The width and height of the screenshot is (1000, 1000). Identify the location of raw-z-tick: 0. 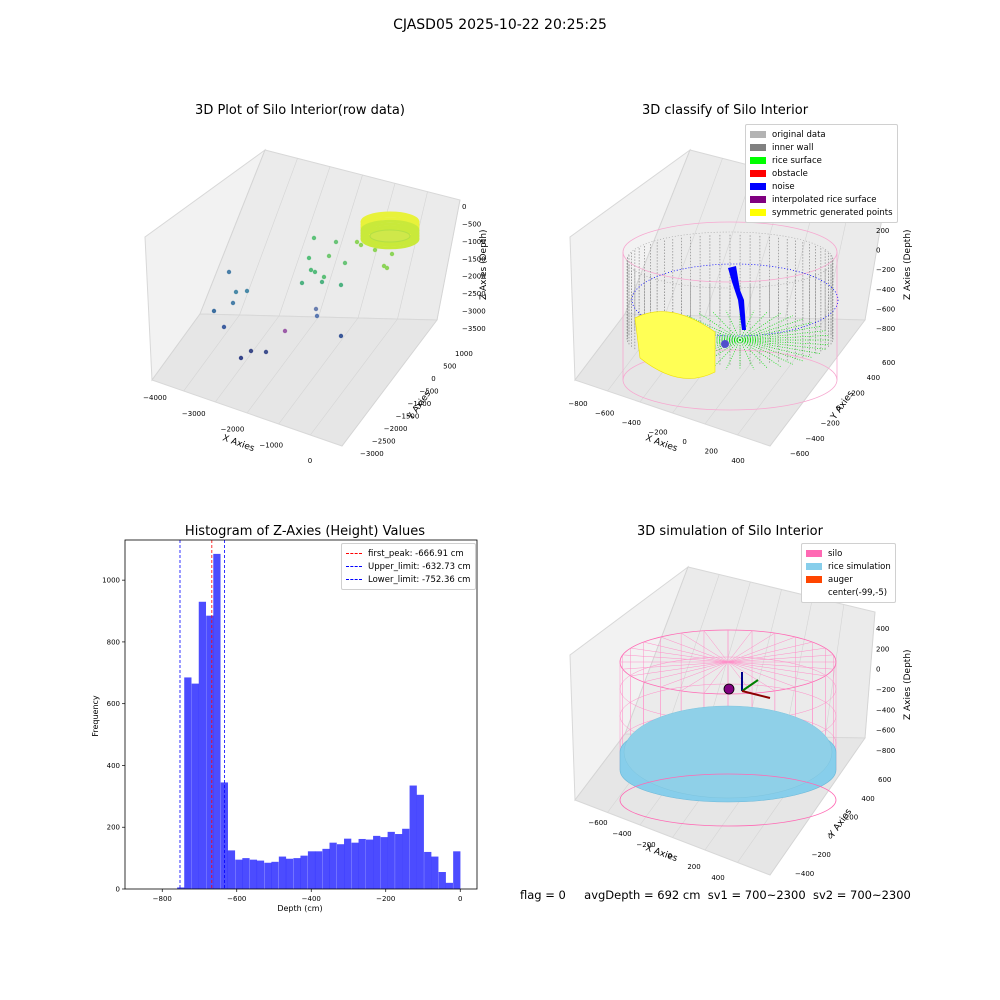
(464, 207).